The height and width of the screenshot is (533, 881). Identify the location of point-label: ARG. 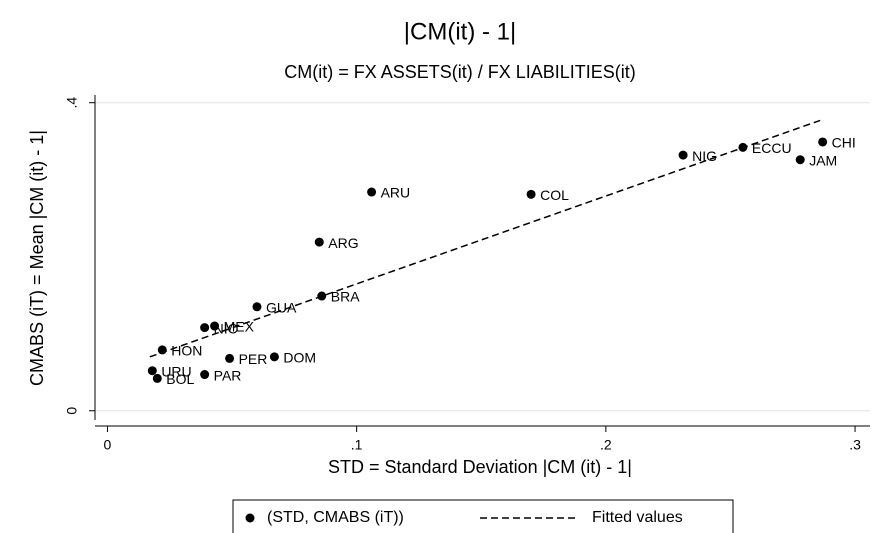
(343, 243).